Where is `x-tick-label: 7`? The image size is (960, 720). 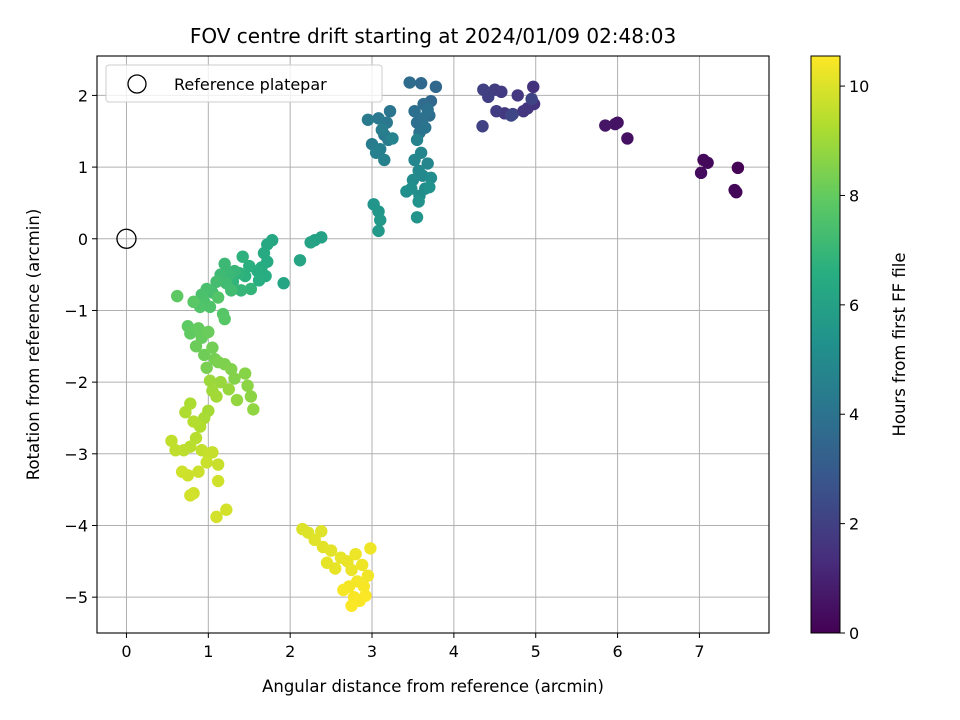
x-tick-label: 7 is located at coordinates (699, 651).